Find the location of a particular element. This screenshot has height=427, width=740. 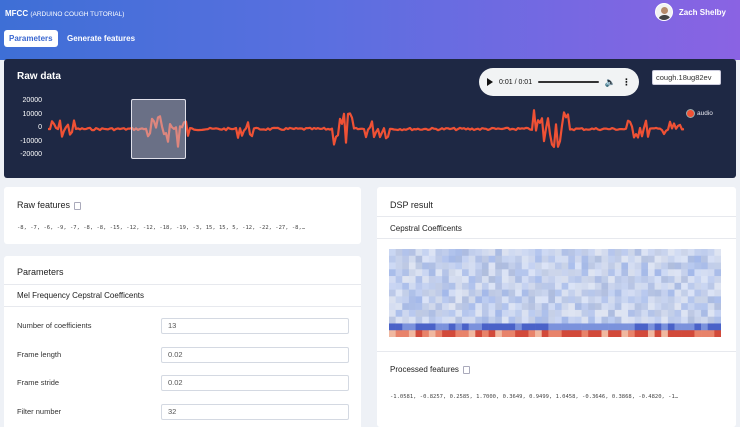

audio-player: 0:01 / 0:01 🔈 ⋮ is located at coordinates (559, 82).